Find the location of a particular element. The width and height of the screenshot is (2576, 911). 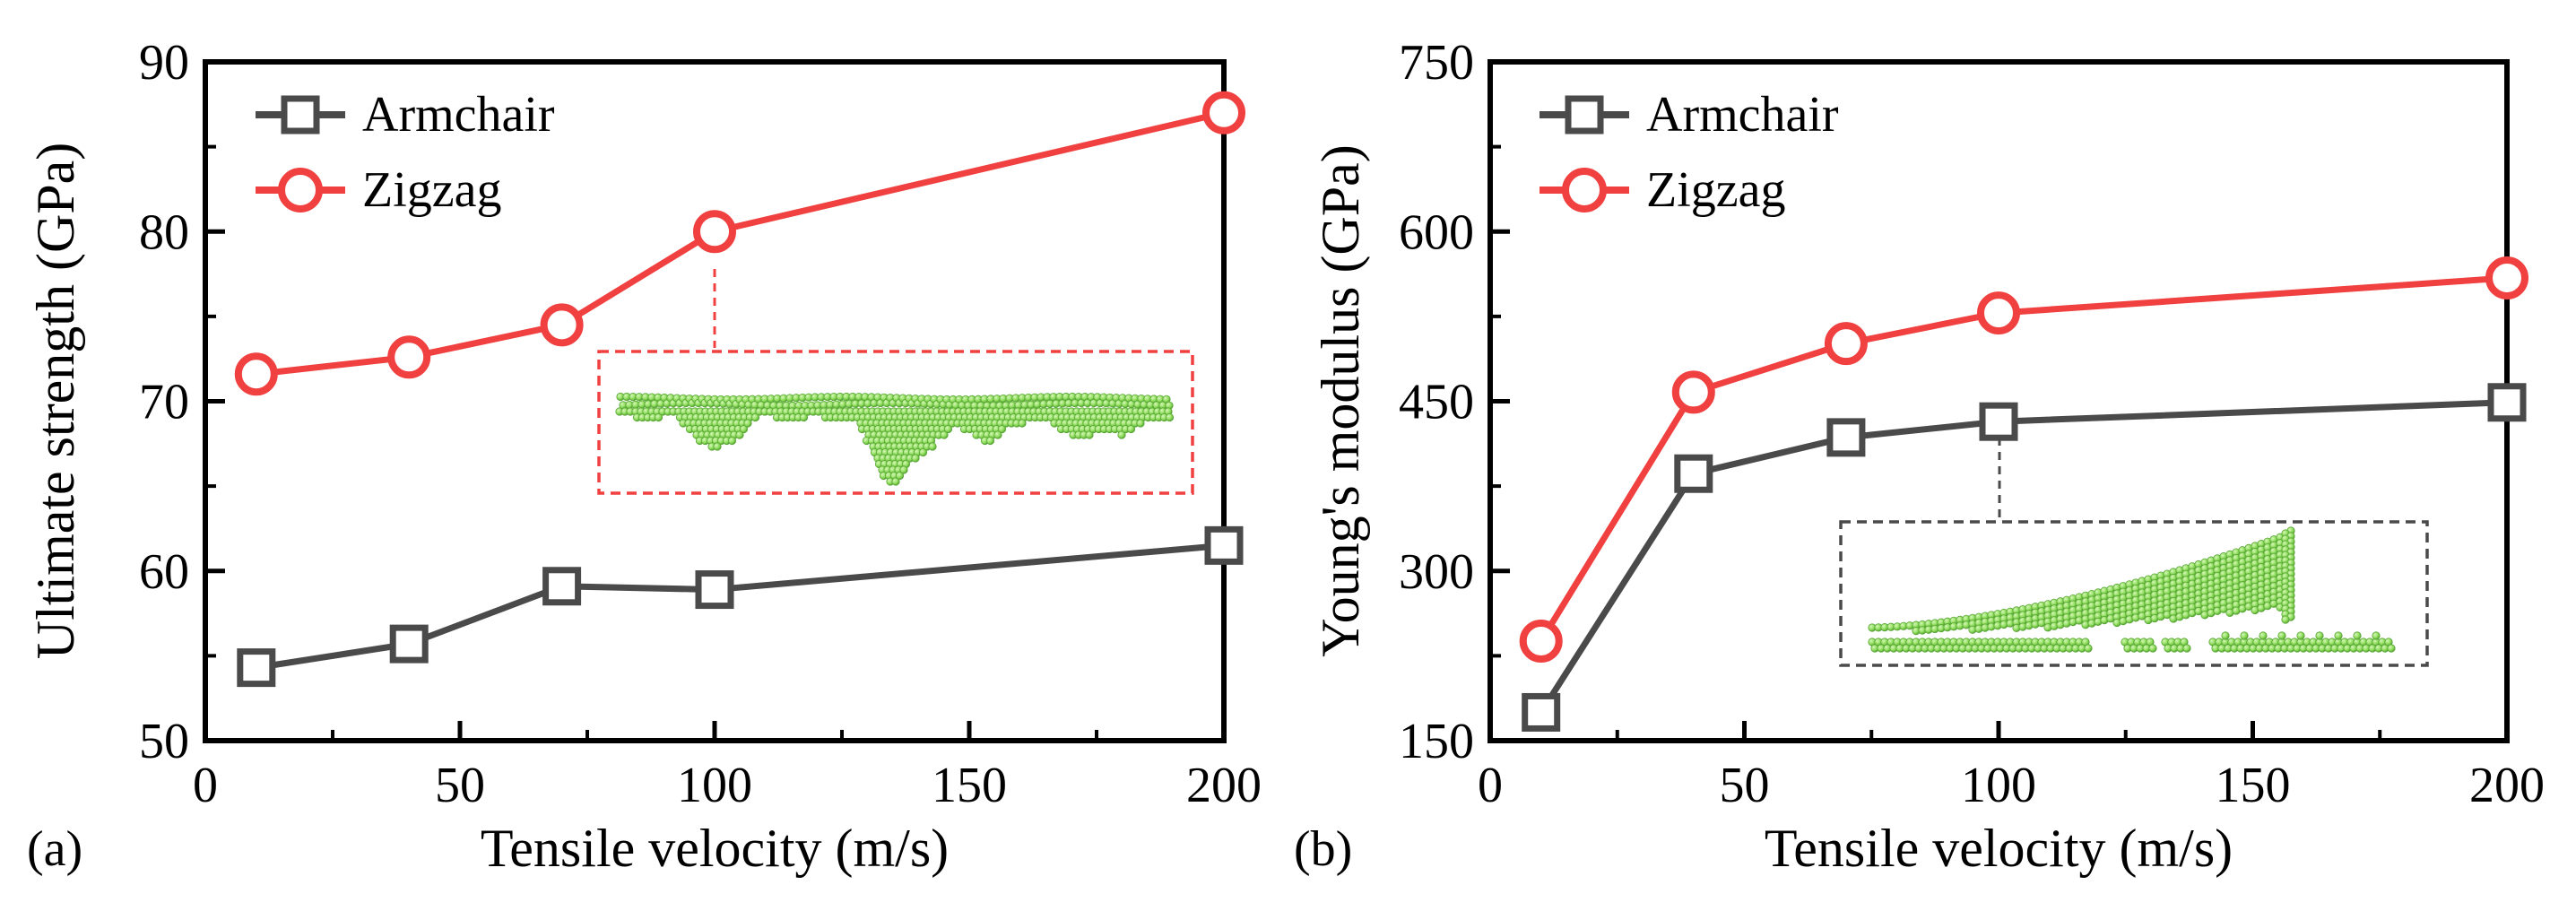

y-tick-label: 150 is located at coordinates (1436, 741).